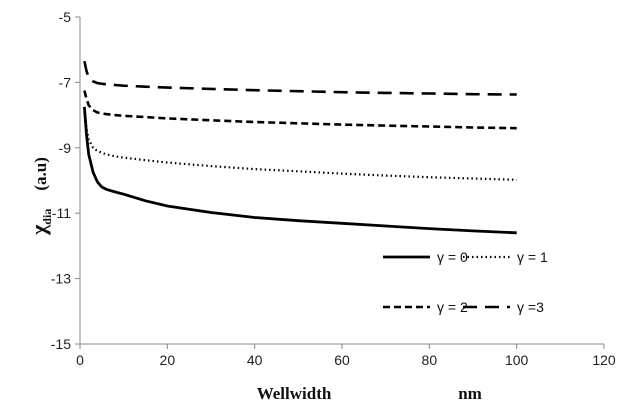 This screenshot has width=641, height=406. What do you see at coordinates (47, 217) in the screenshot?
I see `y-axis-subscript: dia` at bounding box center [47, 217].